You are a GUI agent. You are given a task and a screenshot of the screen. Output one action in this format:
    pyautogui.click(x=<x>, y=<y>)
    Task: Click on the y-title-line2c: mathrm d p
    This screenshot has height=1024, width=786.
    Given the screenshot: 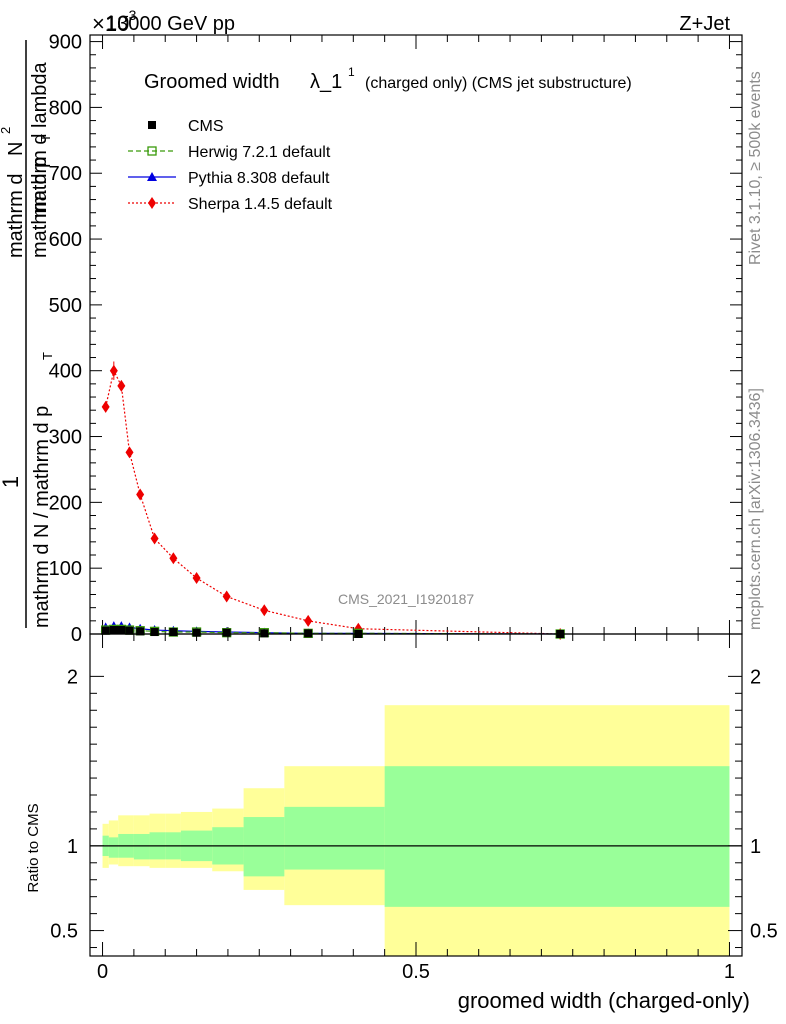 What is the action you would take?
    pyautogui.click(x=40, y=207)
    